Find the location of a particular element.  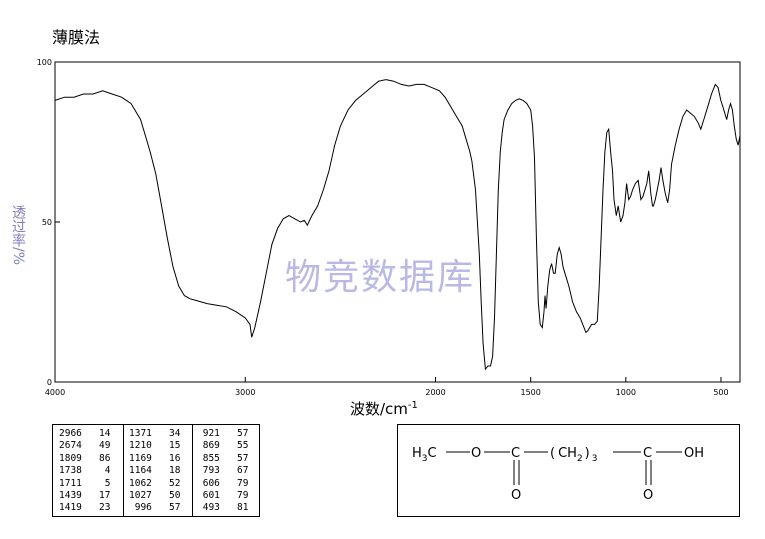

peak-row: 1164 18 is located at coordinates (155, 471).